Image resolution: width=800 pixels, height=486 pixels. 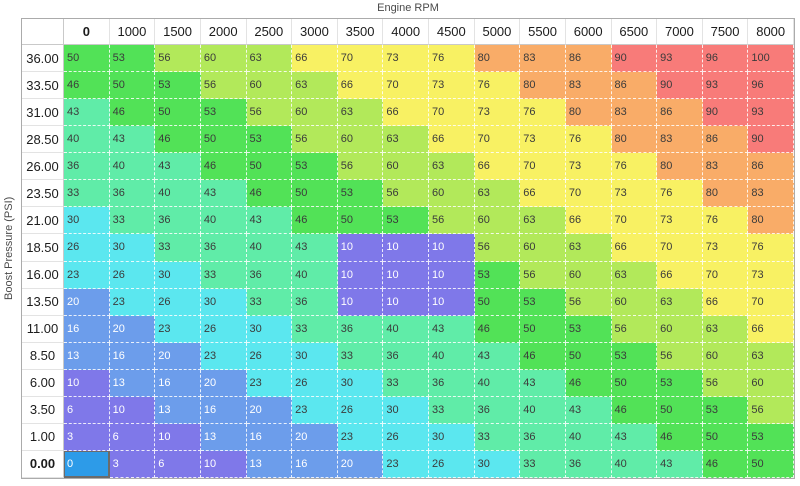 I want to click on row-header: 0.00, so click(x=43, y=464).